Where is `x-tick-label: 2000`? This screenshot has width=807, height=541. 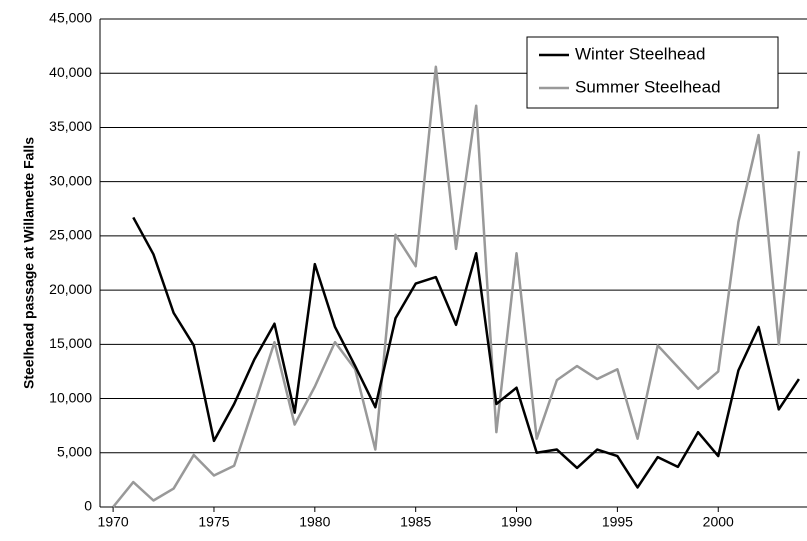
x-tick-label: 2000 is located at coordinates (718, 522).